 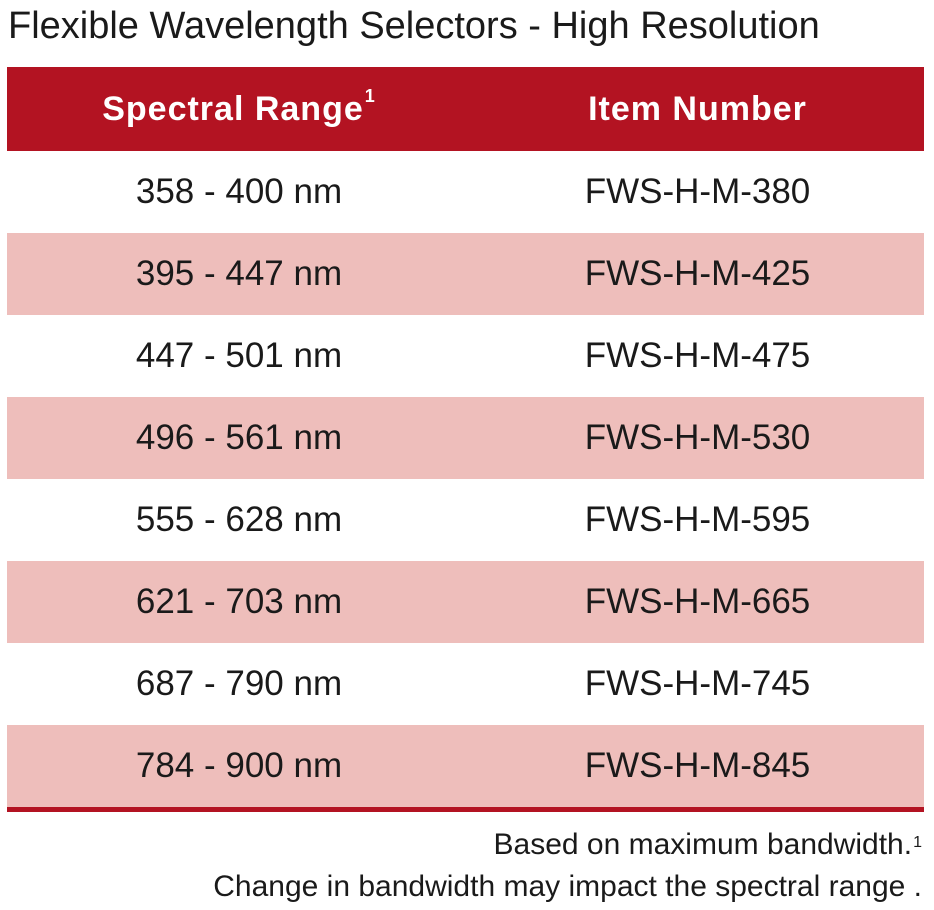 I want to click on header-item-number: Item Number, so click(x=697, y=108).